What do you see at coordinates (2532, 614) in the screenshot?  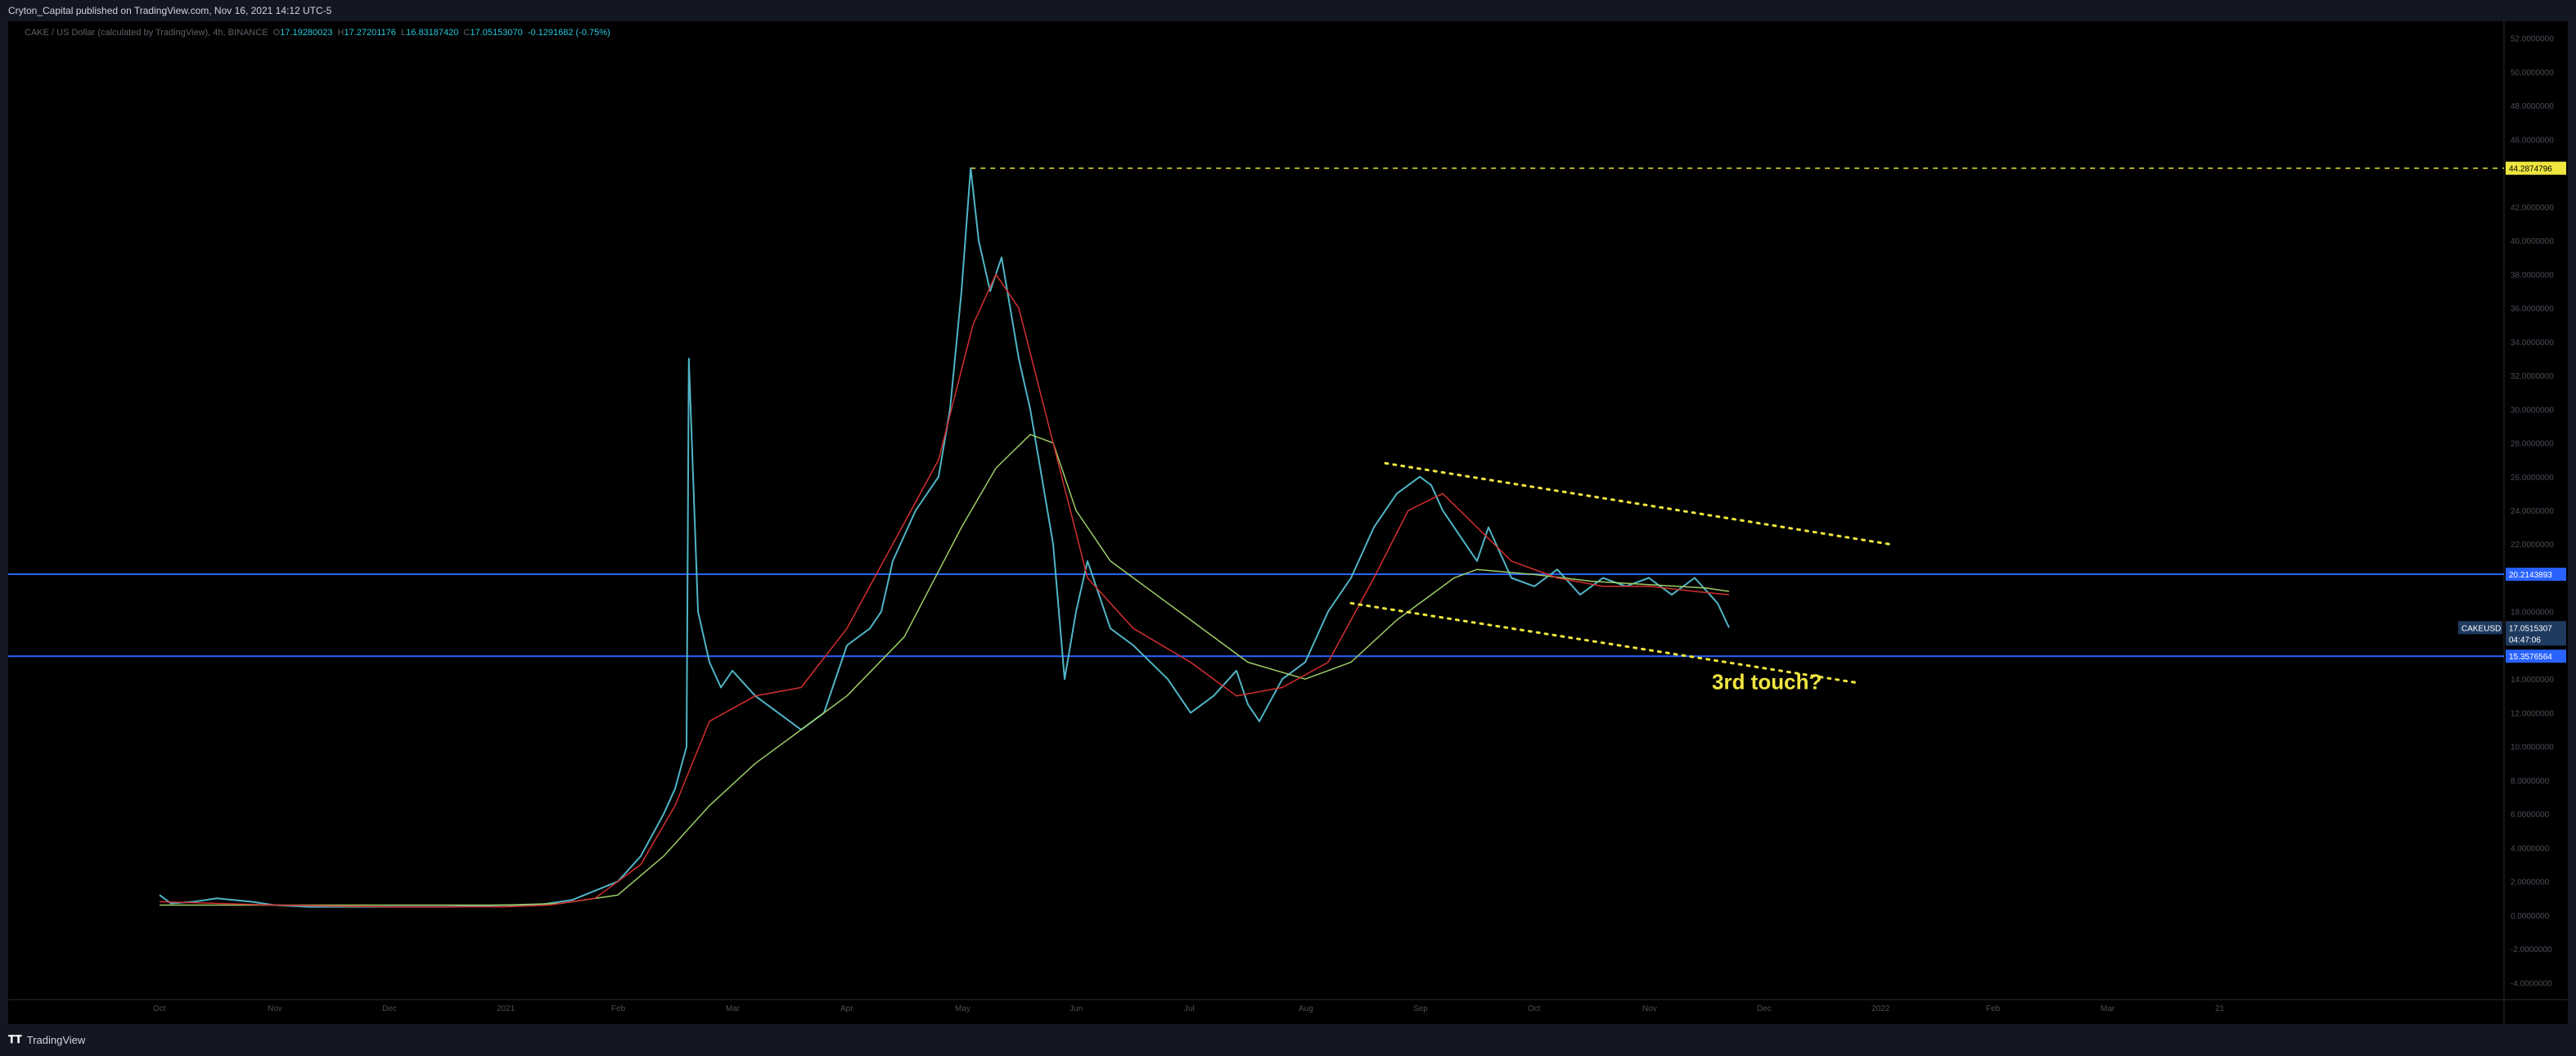 I see `y-tick-label: 18.0000000` at bounding box center [2532, 614].